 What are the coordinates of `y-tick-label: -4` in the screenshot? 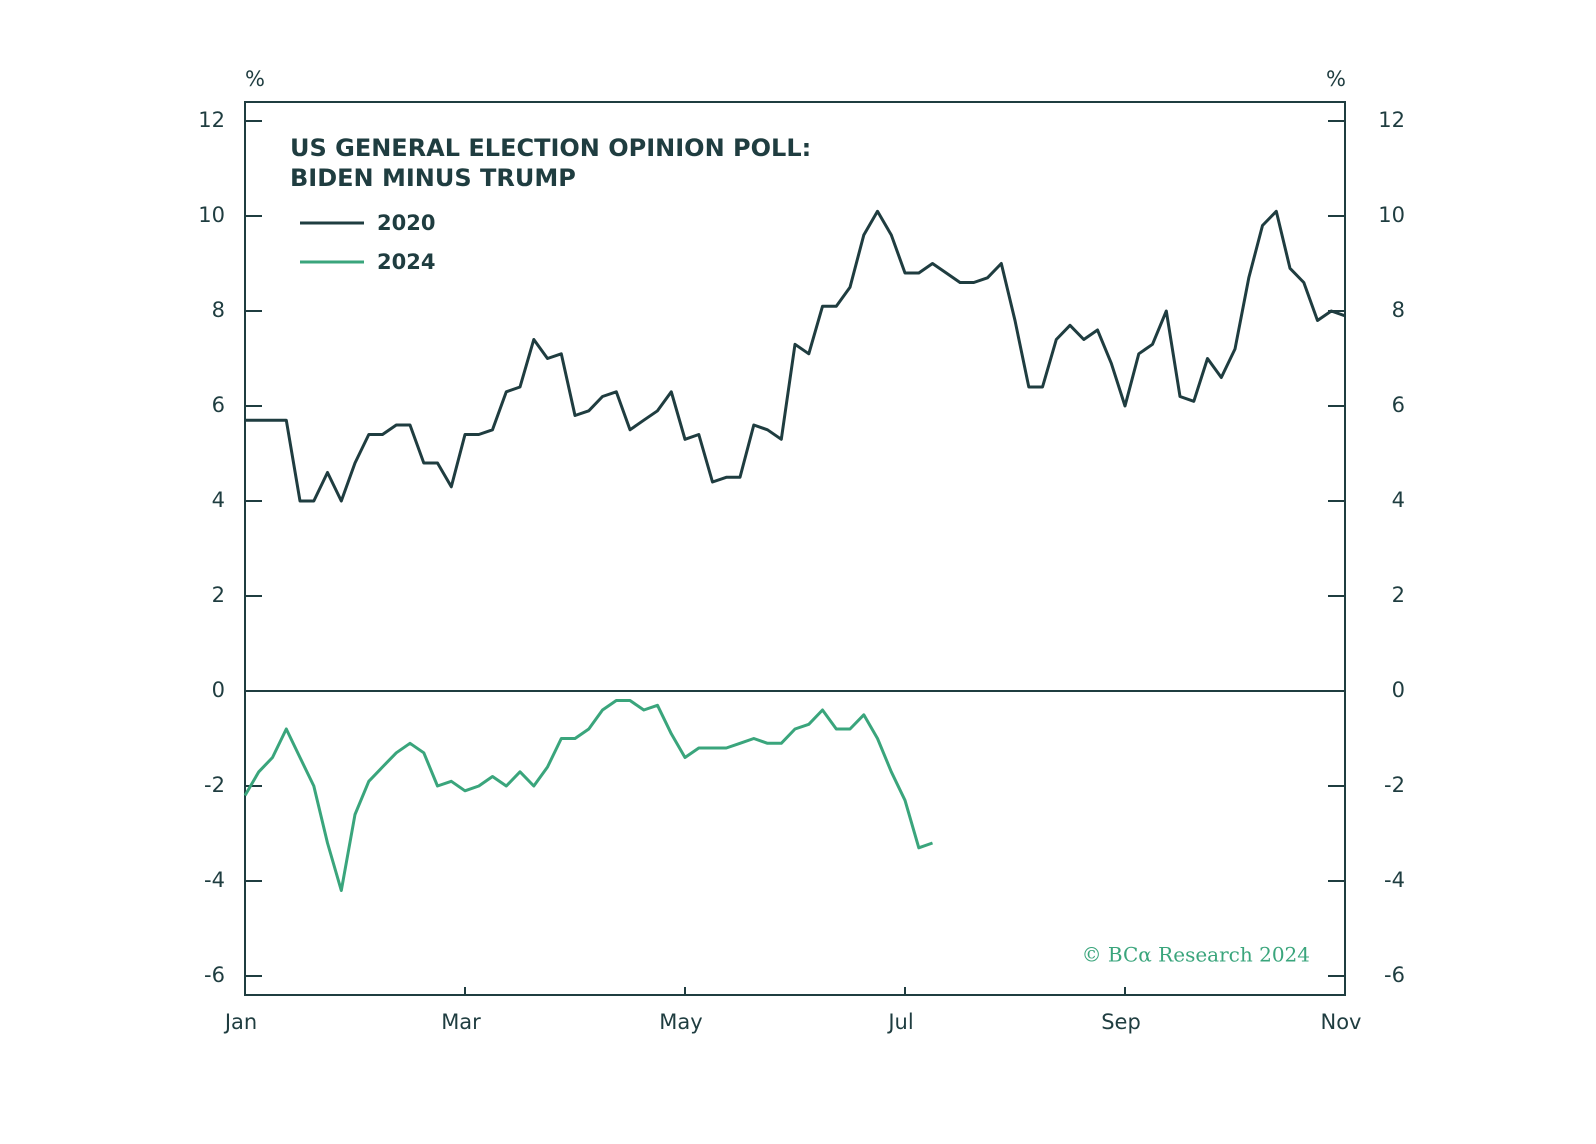 It's located at (214, 880).